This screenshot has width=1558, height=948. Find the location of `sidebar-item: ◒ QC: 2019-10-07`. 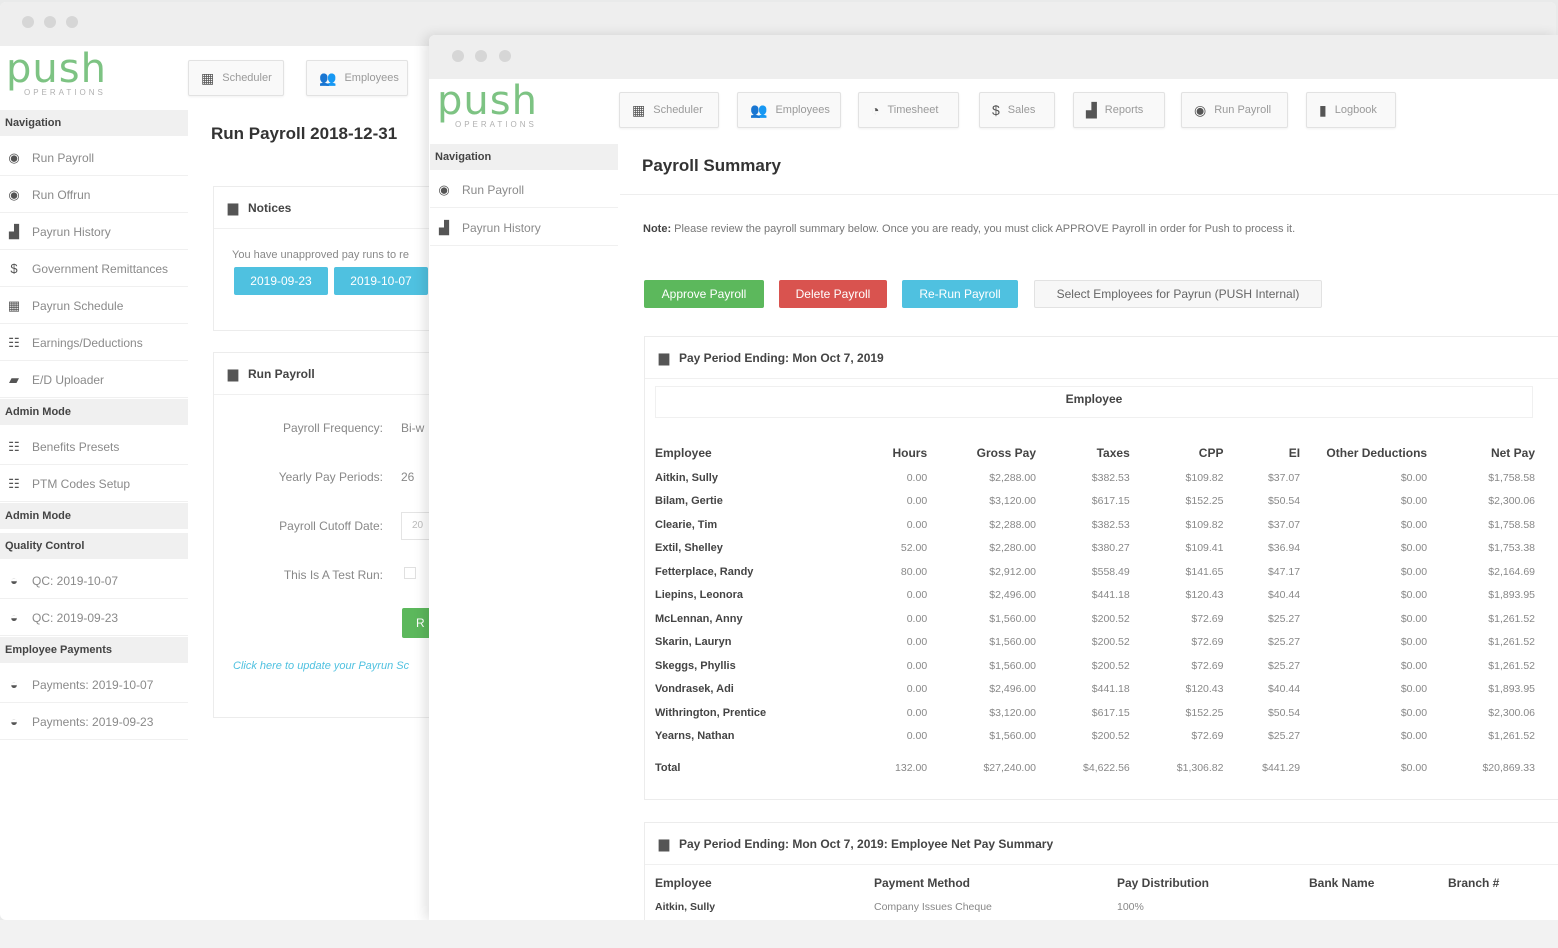

sidebar-item: ◒ QC: 2019-10-07 is located at coordinates (94, 581).